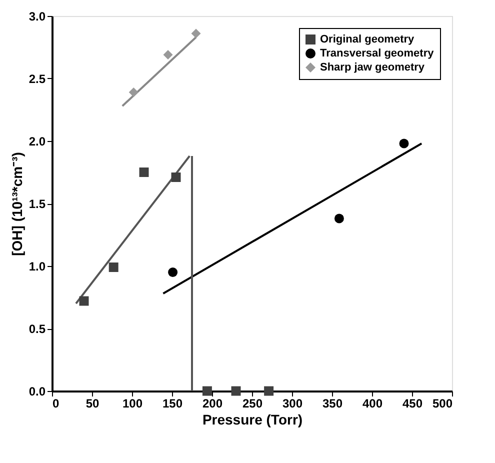 This screenshot has width=495, height=463. I want to click on x-tick-label: 0, so click(56, 403).